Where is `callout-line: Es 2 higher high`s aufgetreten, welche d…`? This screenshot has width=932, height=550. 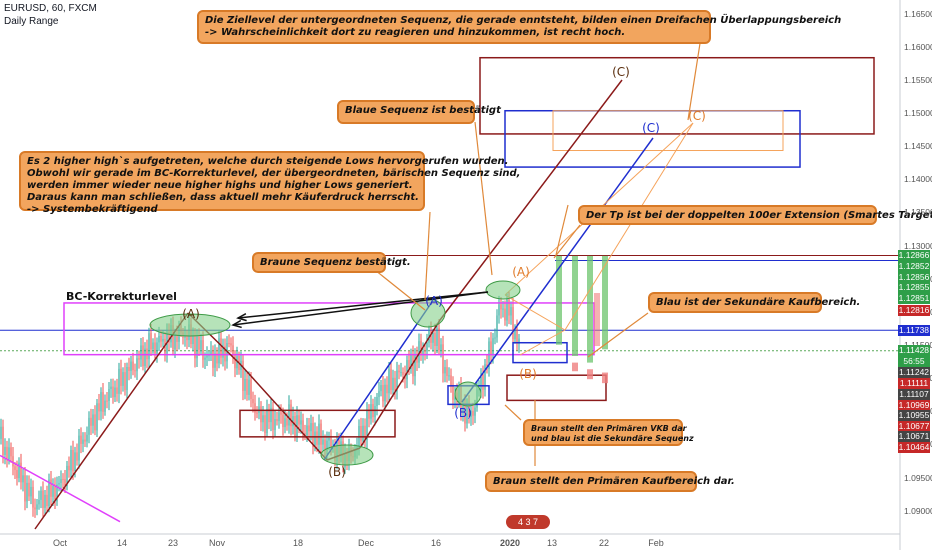 callout-line: Es 2 higher high`s aufgetreten, welche d… is located at coordinates (268, 161).